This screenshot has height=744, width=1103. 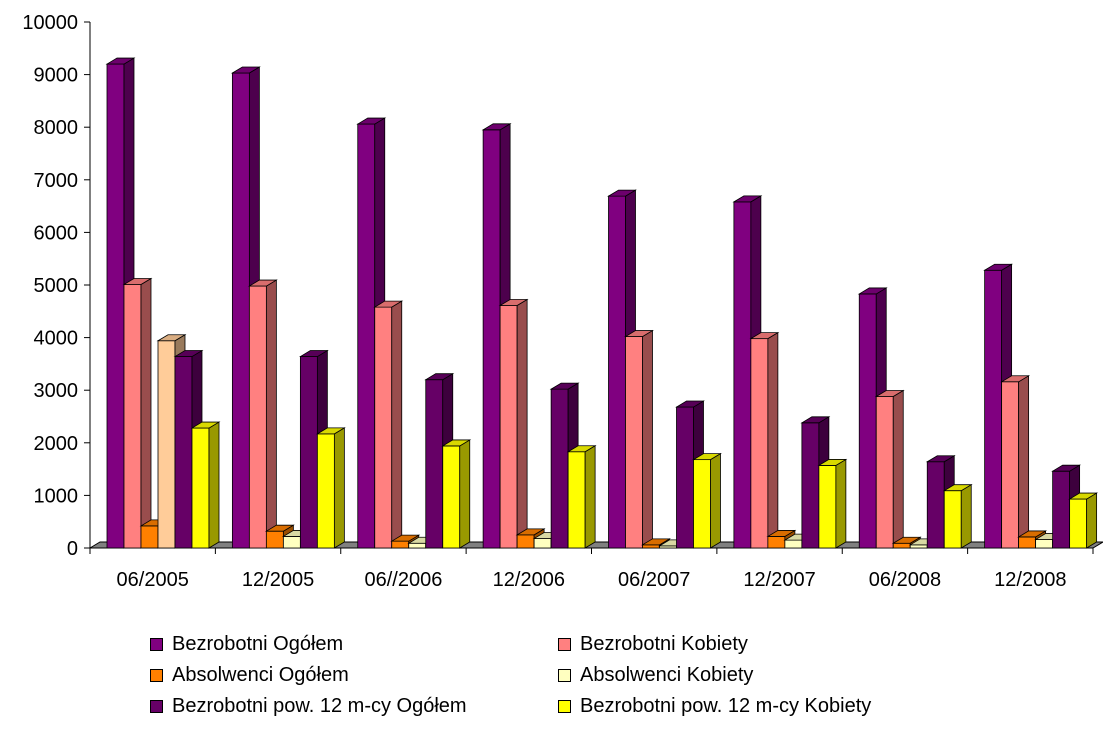 I want to click on y-tick-label: 2000, so click(x=56, y=444).